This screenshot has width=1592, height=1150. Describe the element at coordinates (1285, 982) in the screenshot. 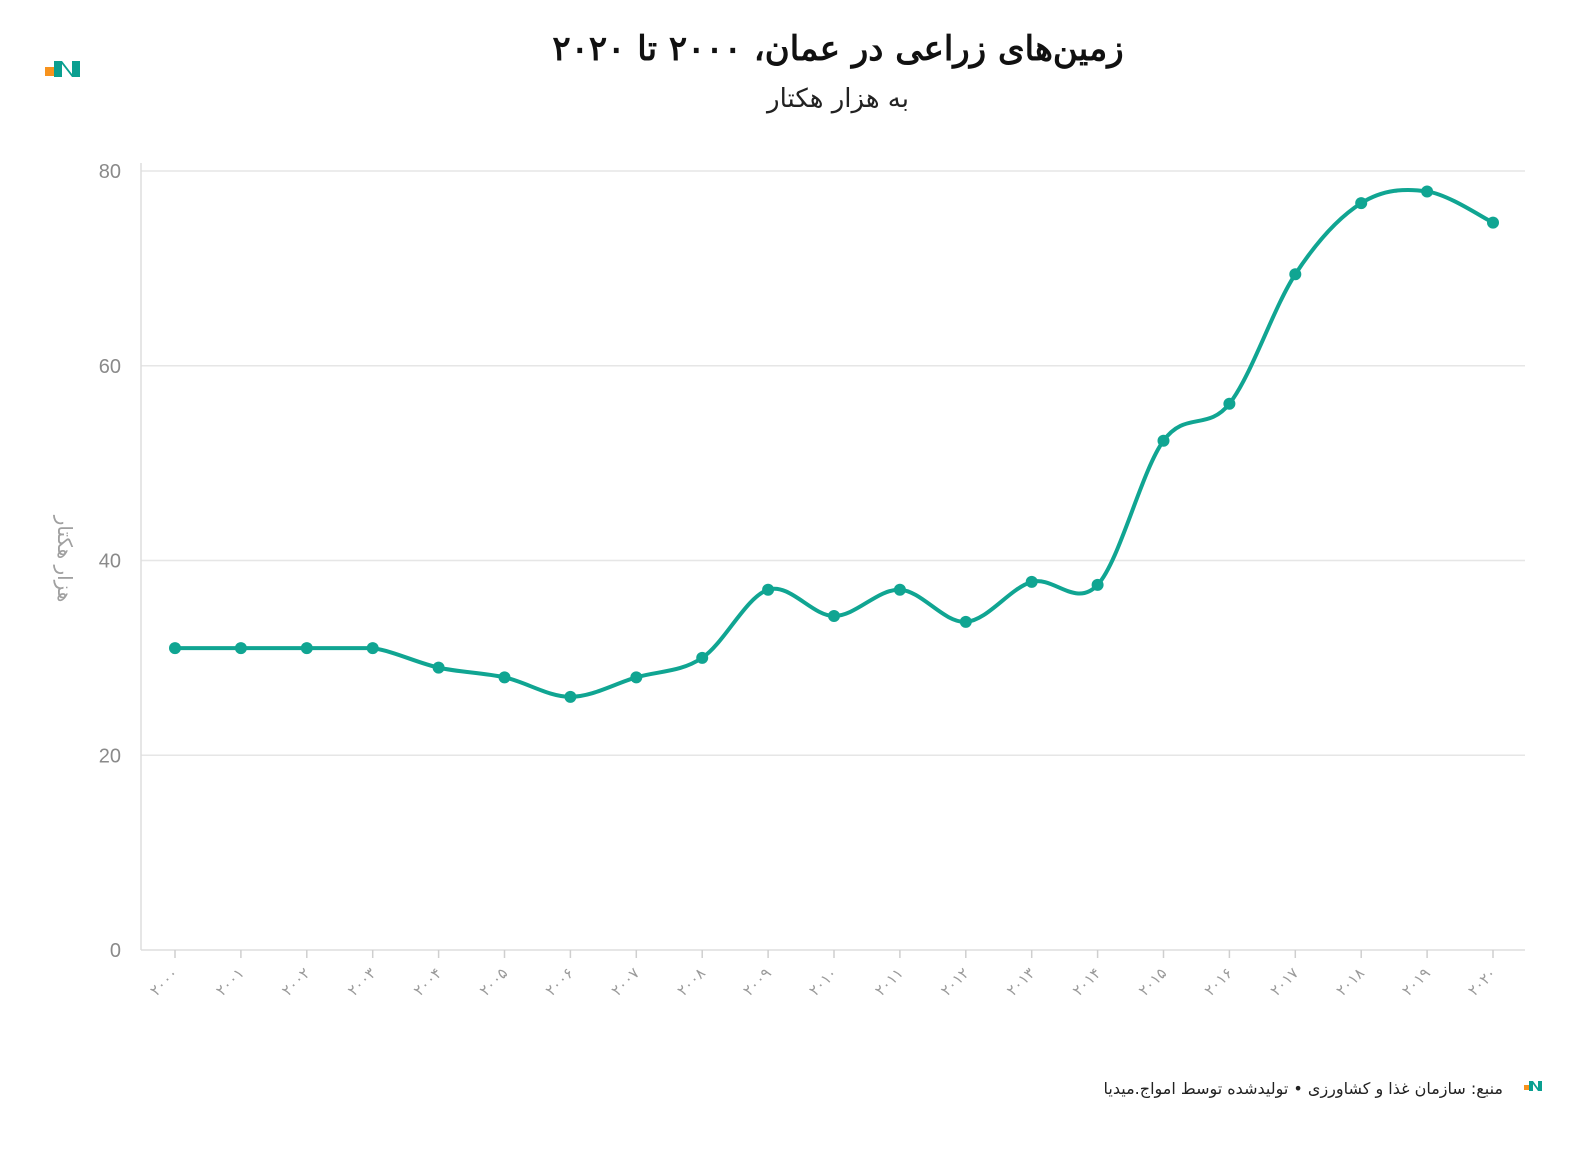

I see `x-tick-label: ۲۰۱۷` at that location.